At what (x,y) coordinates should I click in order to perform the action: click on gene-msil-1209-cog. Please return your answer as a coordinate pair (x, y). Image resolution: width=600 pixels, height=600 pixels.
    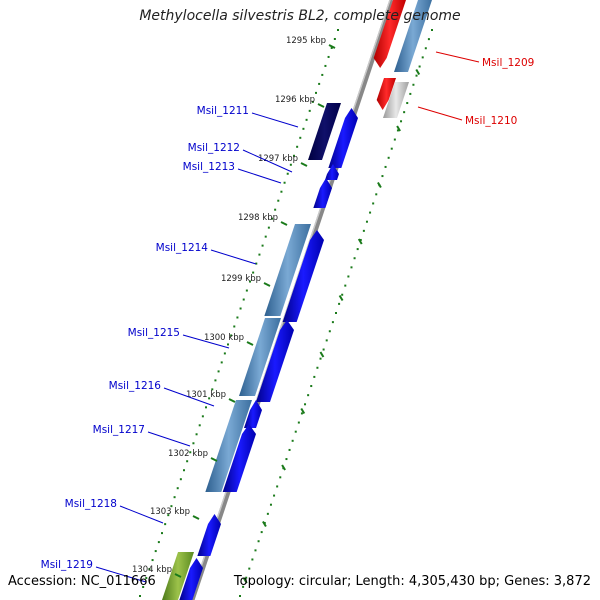
    Looking at the image, I should click on (413, 36).